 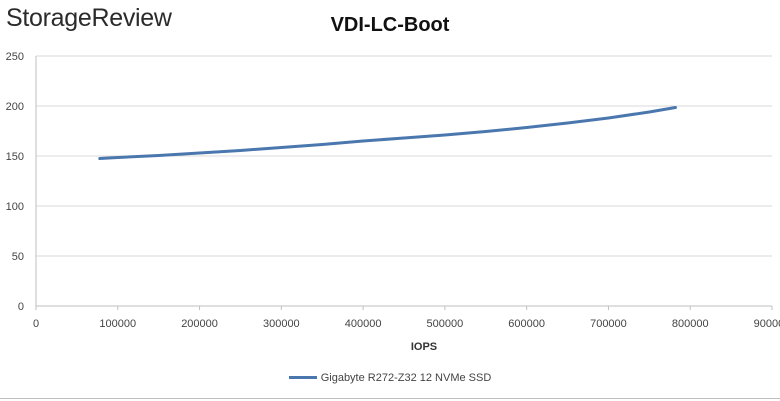 What do you see at coordinates (406, 378) in the screenshot?
I see `legend-label: Gigabyte R272-Z32 12 NVMe SSD` at bounding box center [406, 378].